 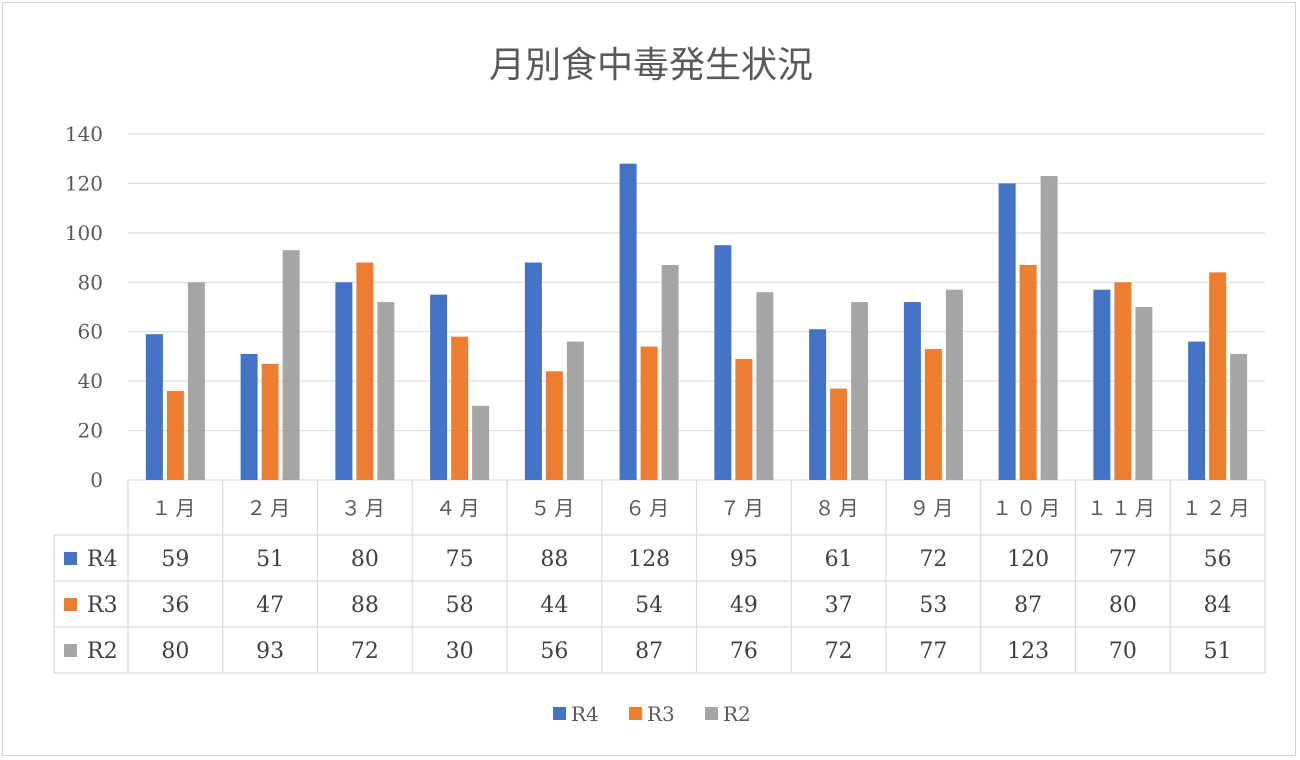 What do you see at coordinates (1218, 605) in the screenshot?
I see `data-label: 84` at bounding box center [1218, 605].